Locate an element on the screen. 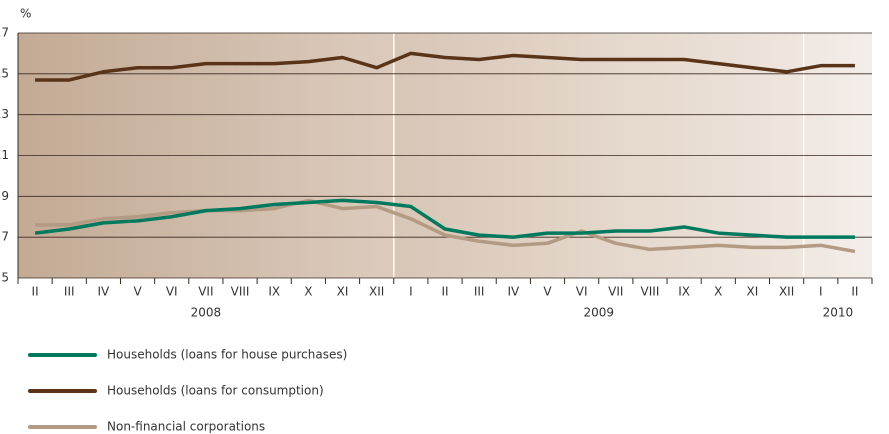 The width and height of the screenshot is (889, 434). y-tick-label: 7 is located at coordinates (5, 237).